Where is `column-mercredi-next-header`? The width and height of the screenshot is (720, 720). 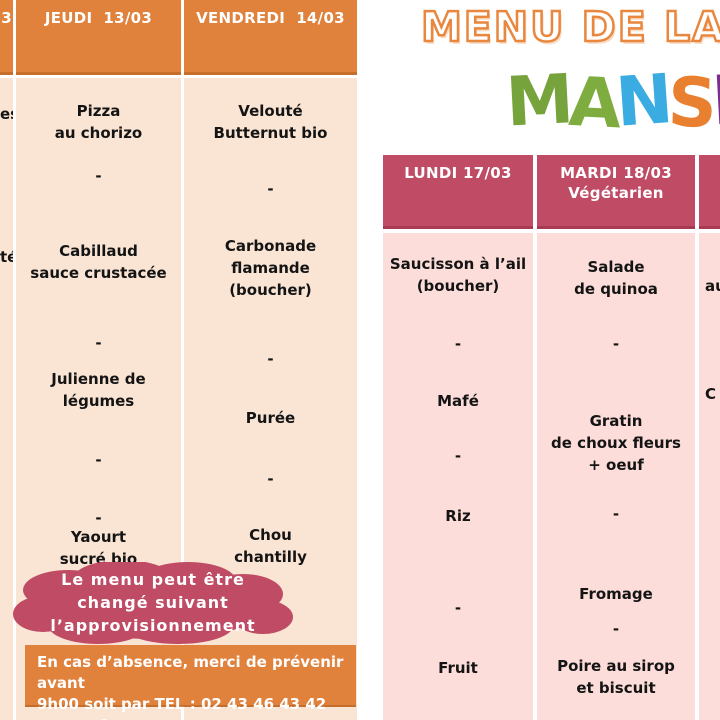
column-mercredi-next-header is located at coordinates (709, 192).